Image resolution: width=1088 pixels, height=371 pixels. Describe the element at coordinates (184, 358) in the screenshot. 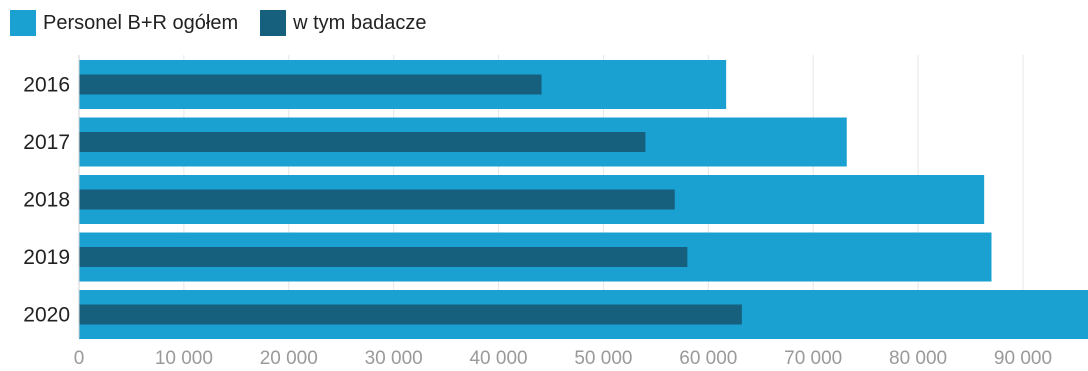

I see `x-tick-label: 10 000` at that location.